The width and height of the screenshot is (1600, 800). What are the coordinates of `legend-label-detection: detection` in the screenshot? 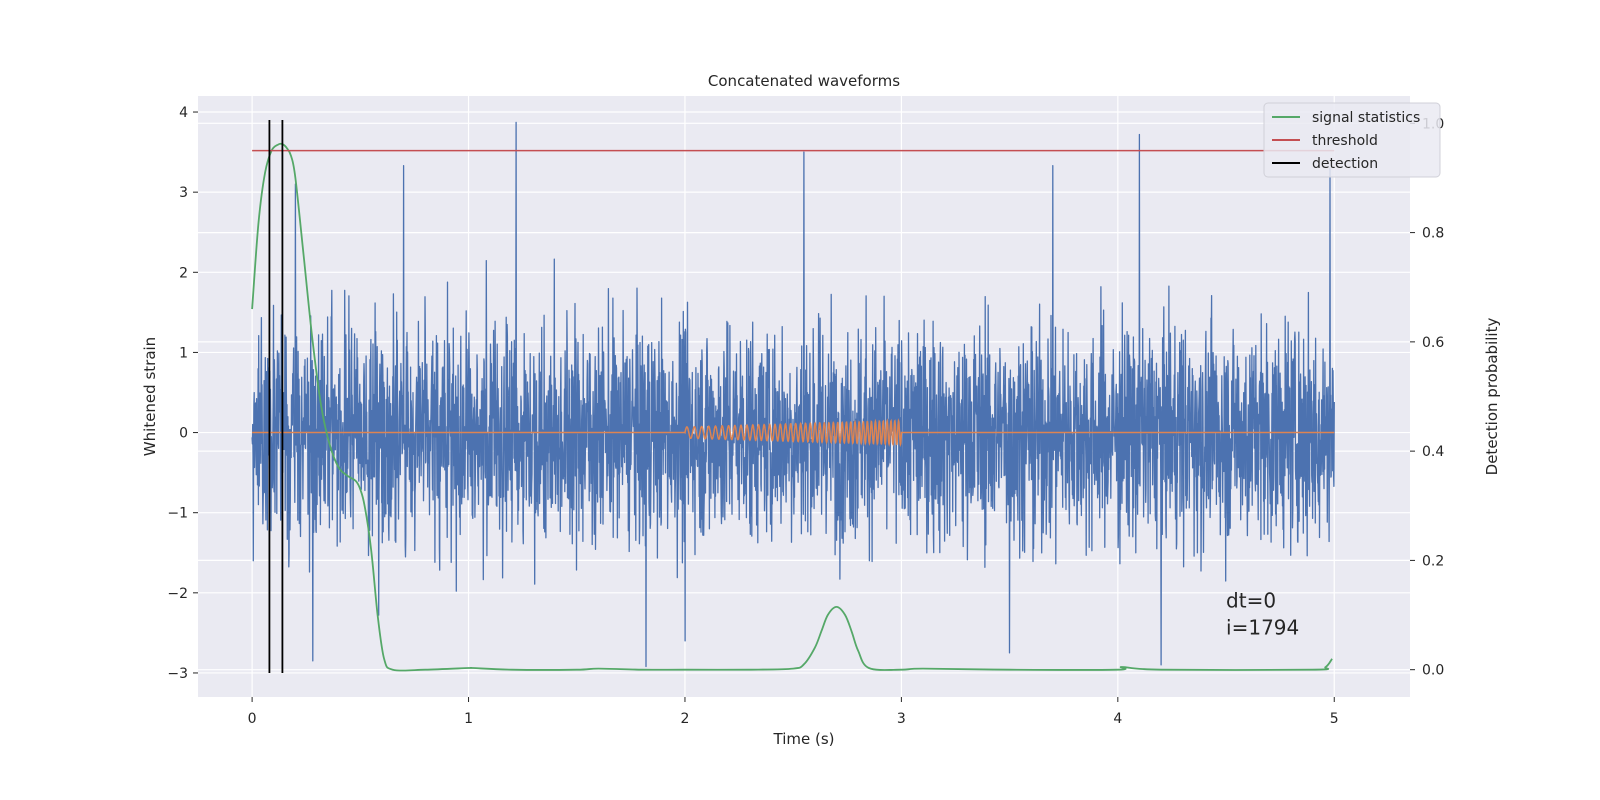 It's located at (1345, 164).